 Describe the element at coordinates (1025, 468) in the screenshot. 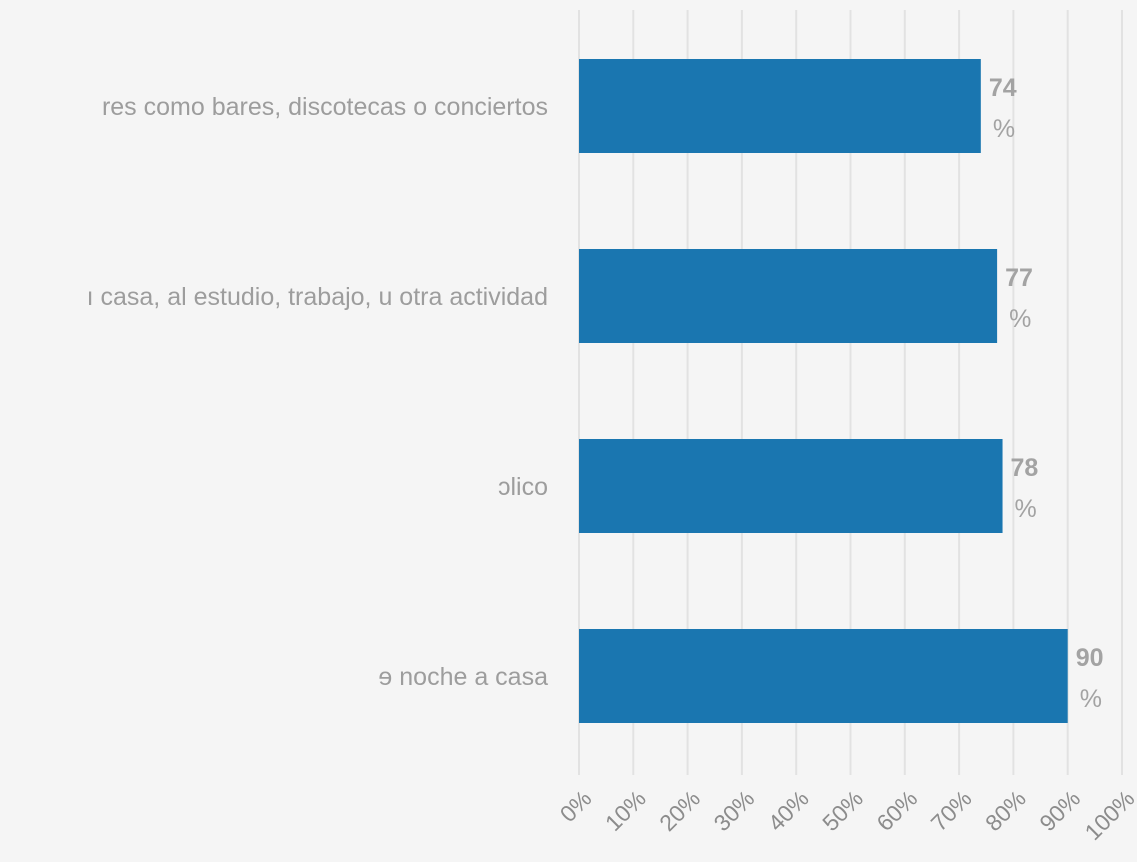

I see `data-label-value: 78` at that location.